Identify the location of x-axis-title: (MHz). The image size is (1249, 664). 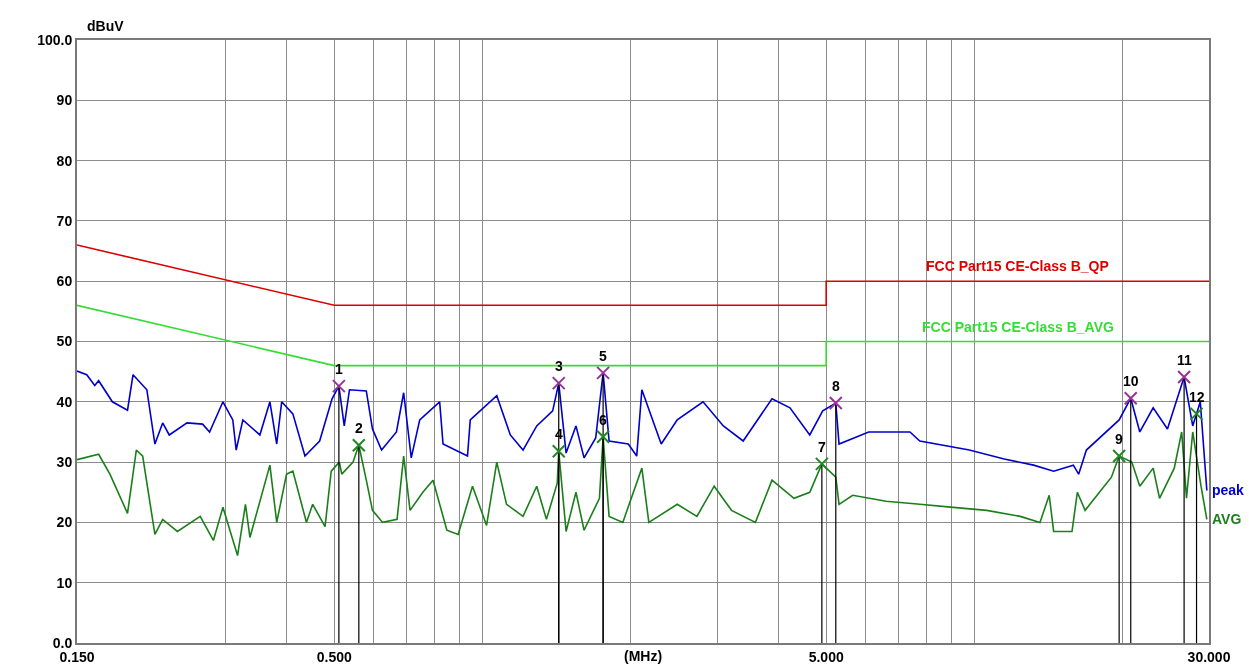
(643, 656).